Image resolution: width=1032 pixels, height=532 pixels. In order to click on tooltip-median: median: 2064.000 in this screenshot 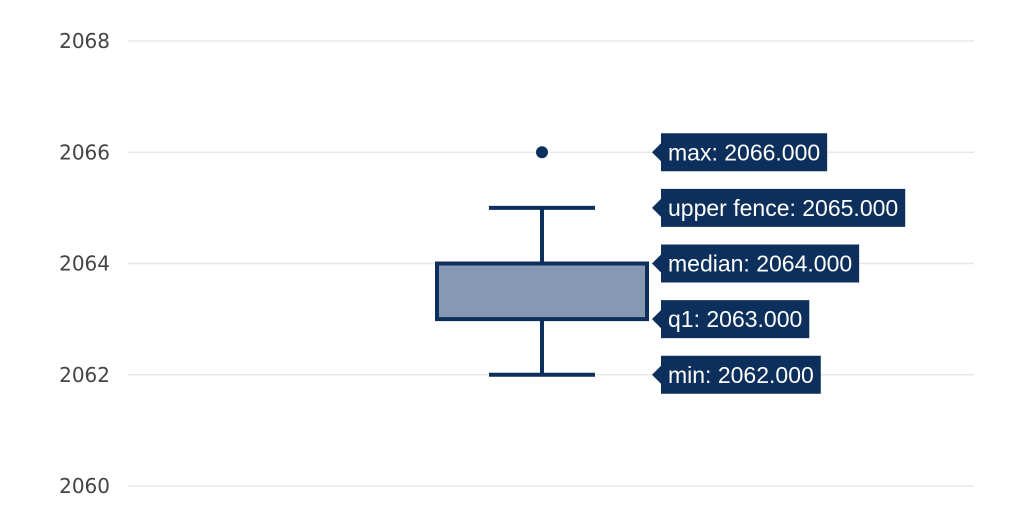, I will do `click(756, 263)`.